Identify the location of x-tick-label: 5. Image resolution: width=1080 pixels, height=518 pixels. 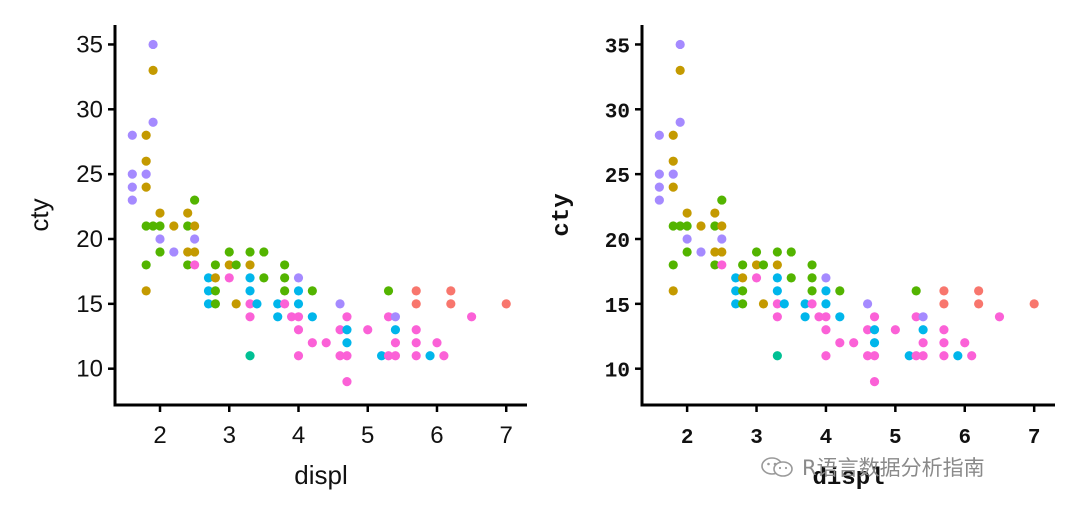
(895, 438).